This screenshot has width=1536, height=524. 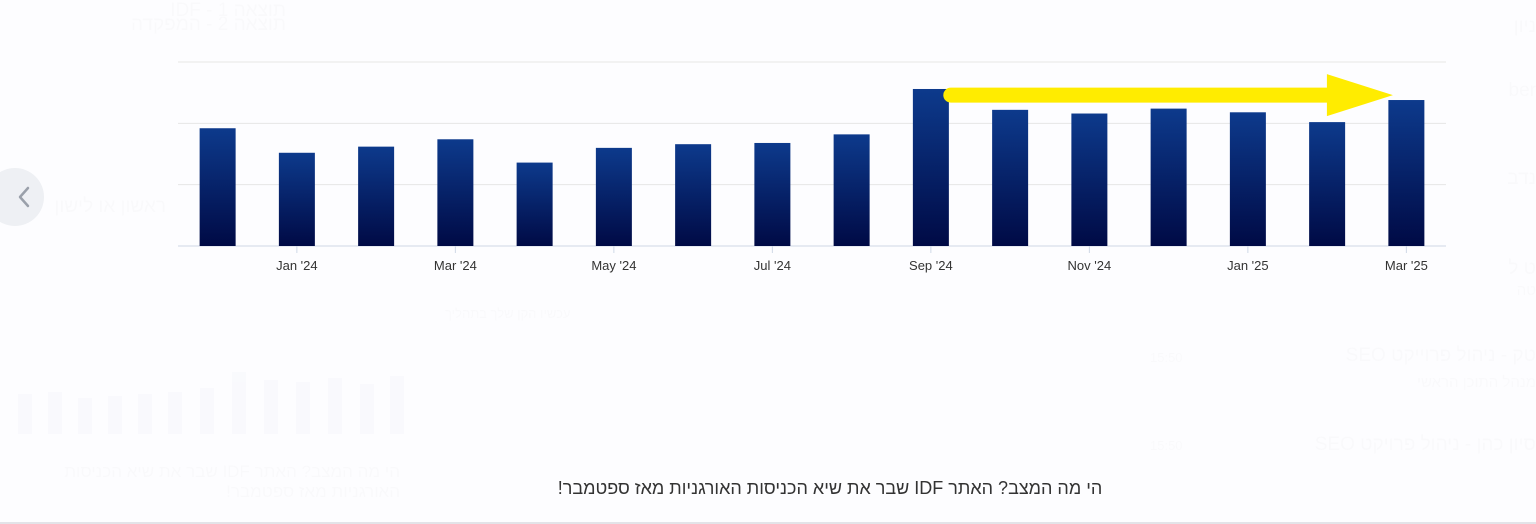 I want to click on bottom-divider, so click(x=768, y=523).